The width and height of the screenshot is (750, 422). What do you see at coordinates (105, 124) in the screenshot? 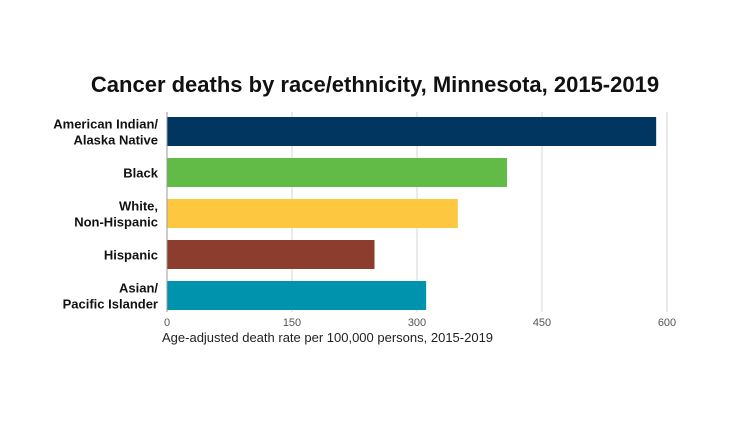
I see `category-label: American Indian/` at bounding box center [105, 124].